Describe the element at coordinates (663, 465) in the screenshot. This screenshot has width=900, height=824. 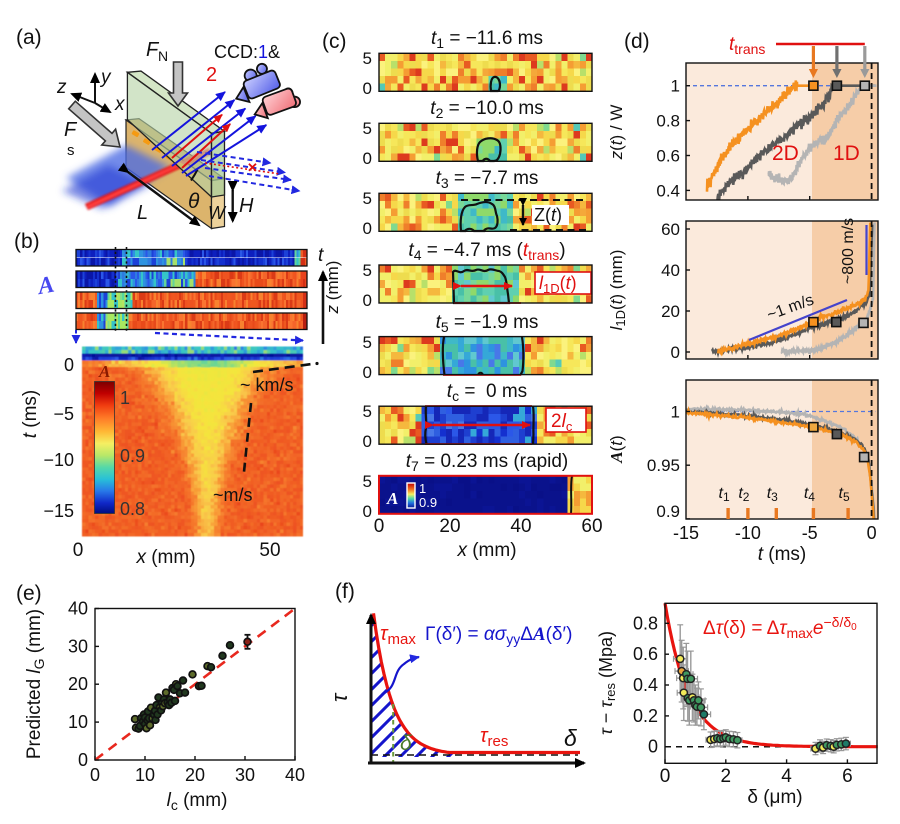
I see `svg-text: 0.95` at that location.